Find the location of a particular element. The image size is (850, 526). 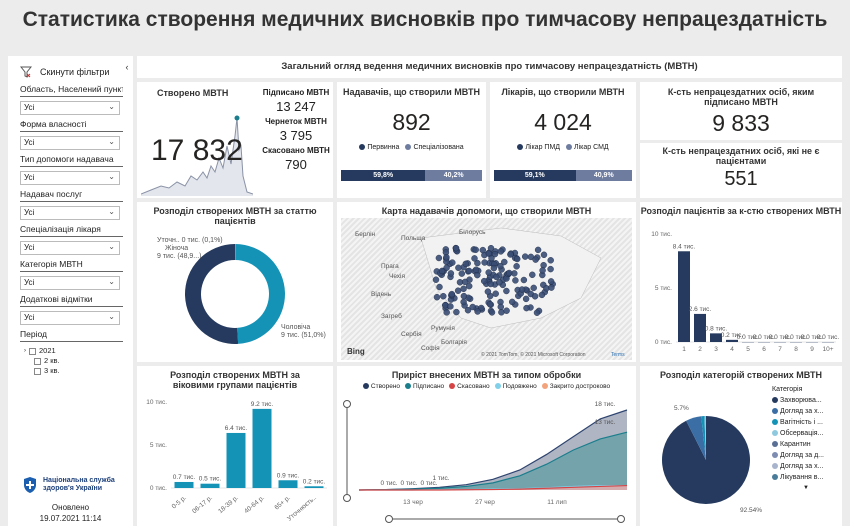

growth-legend-label: Подовжено is located at coordinates (519, 386).